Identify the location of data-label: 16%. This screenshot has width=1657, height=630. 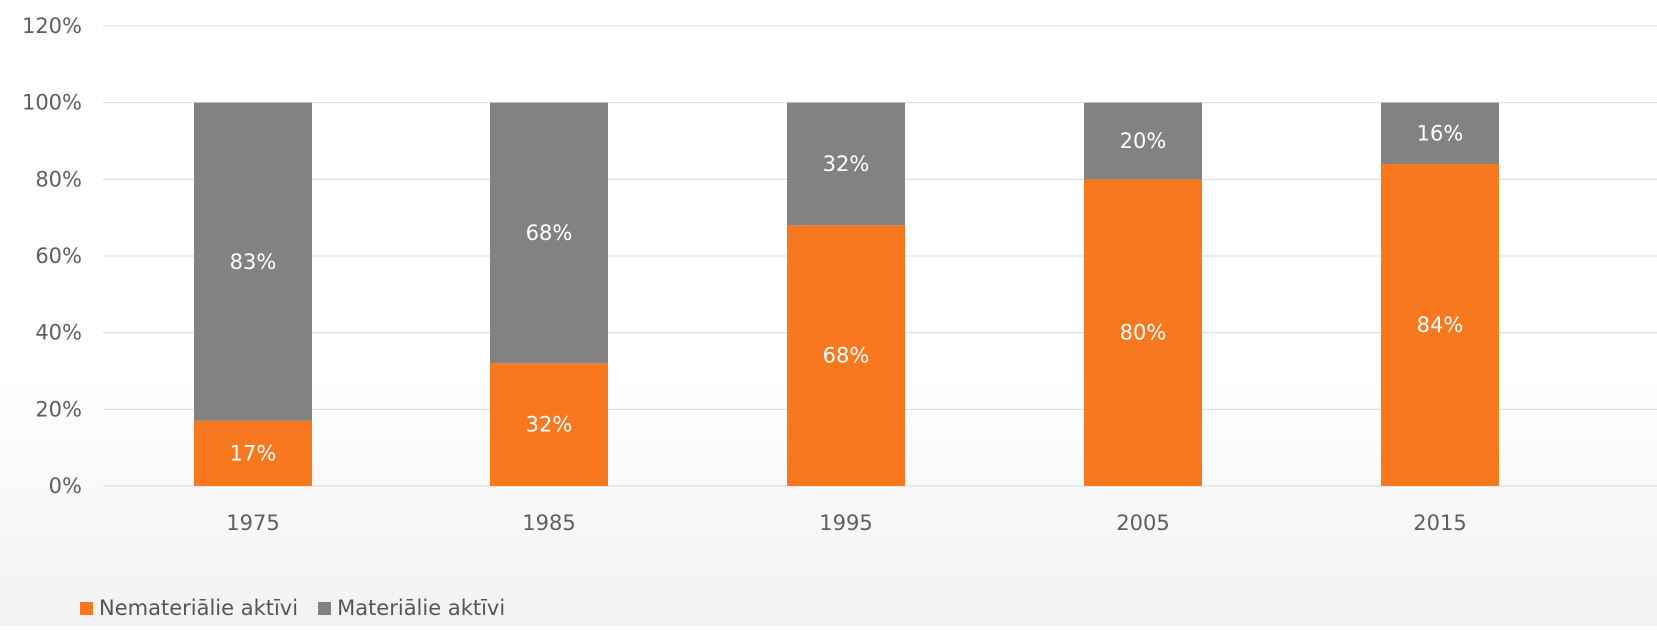
(1440, 133).